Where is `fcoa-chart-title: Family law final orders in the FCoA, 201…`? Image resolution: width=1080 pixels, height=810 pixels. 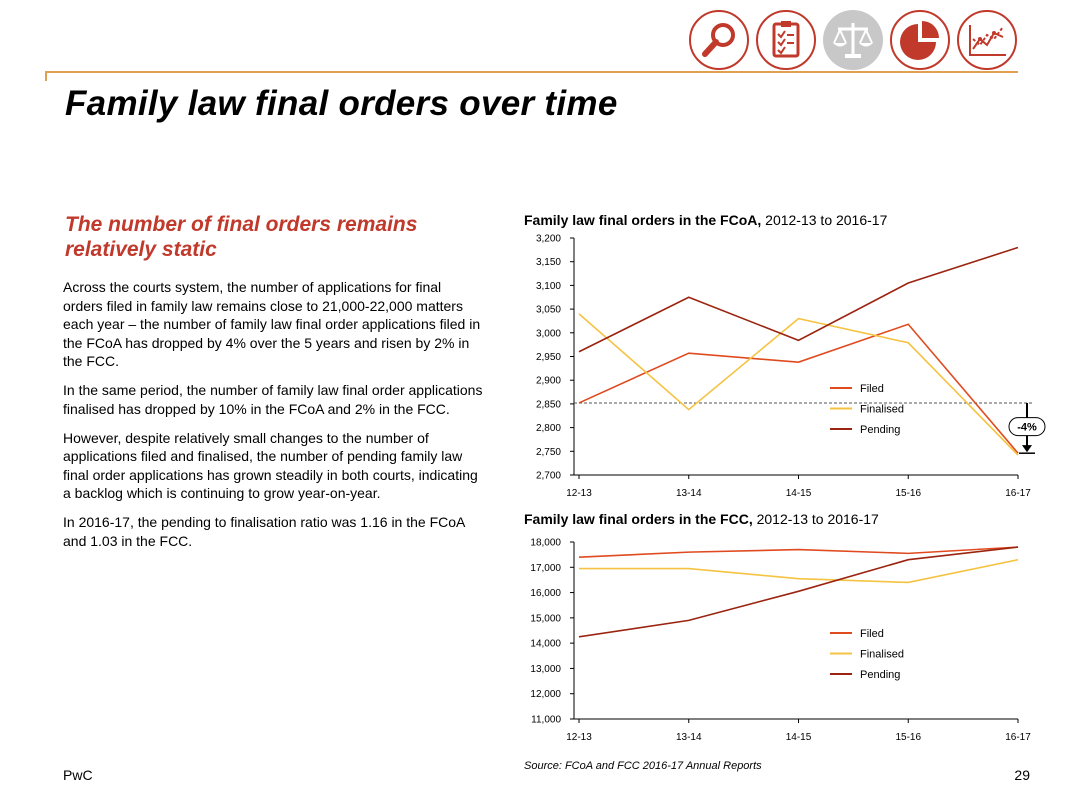 fcoa-chart-title: Family law final orders in the FCoA, 201… is located at coordinates (705, 220).